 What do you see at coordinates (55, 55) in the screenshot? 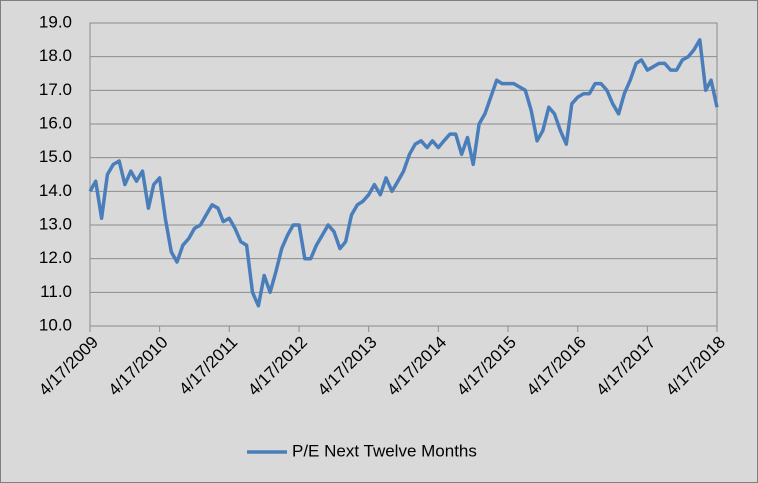
I see `y-tick-label: 18.0` at bounding box center [55, 55].